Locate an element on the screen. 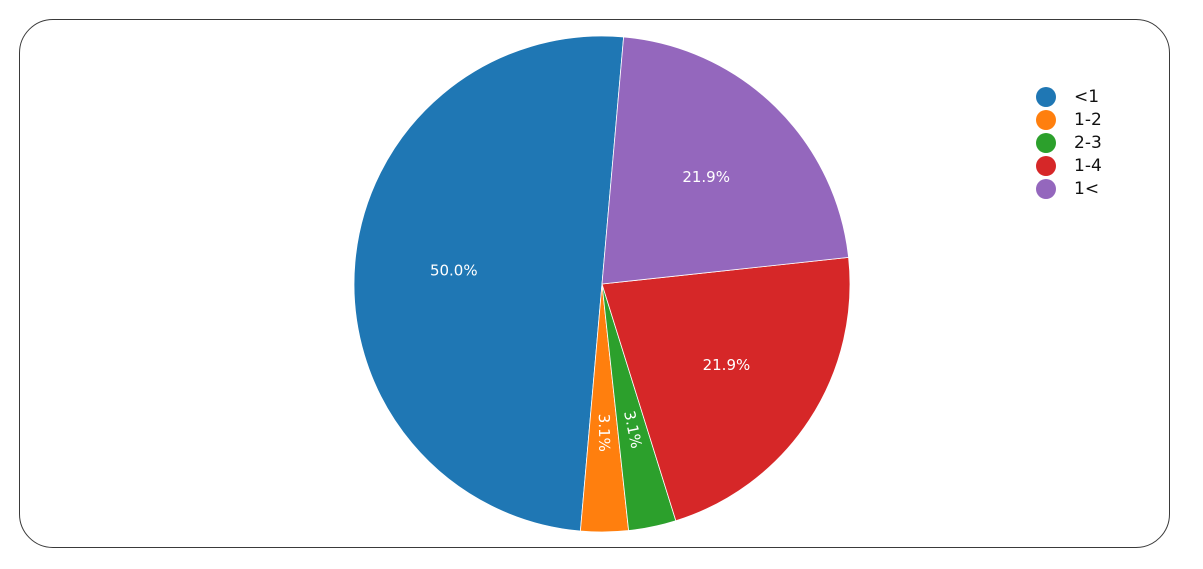 This screenshot has height=569, width=1203. legend: <1 1-2 2-3 1-4 1< is located at coordinates (1069, 143).